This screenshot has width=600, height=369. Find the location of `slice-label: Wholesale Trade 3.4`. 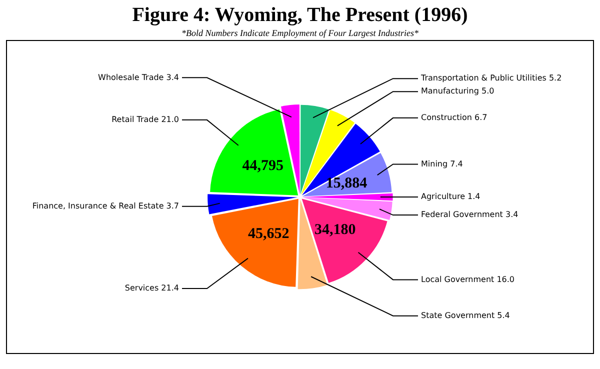

slice-label: Wholesale Trade 3.4 is located at coordinates (138, 77).